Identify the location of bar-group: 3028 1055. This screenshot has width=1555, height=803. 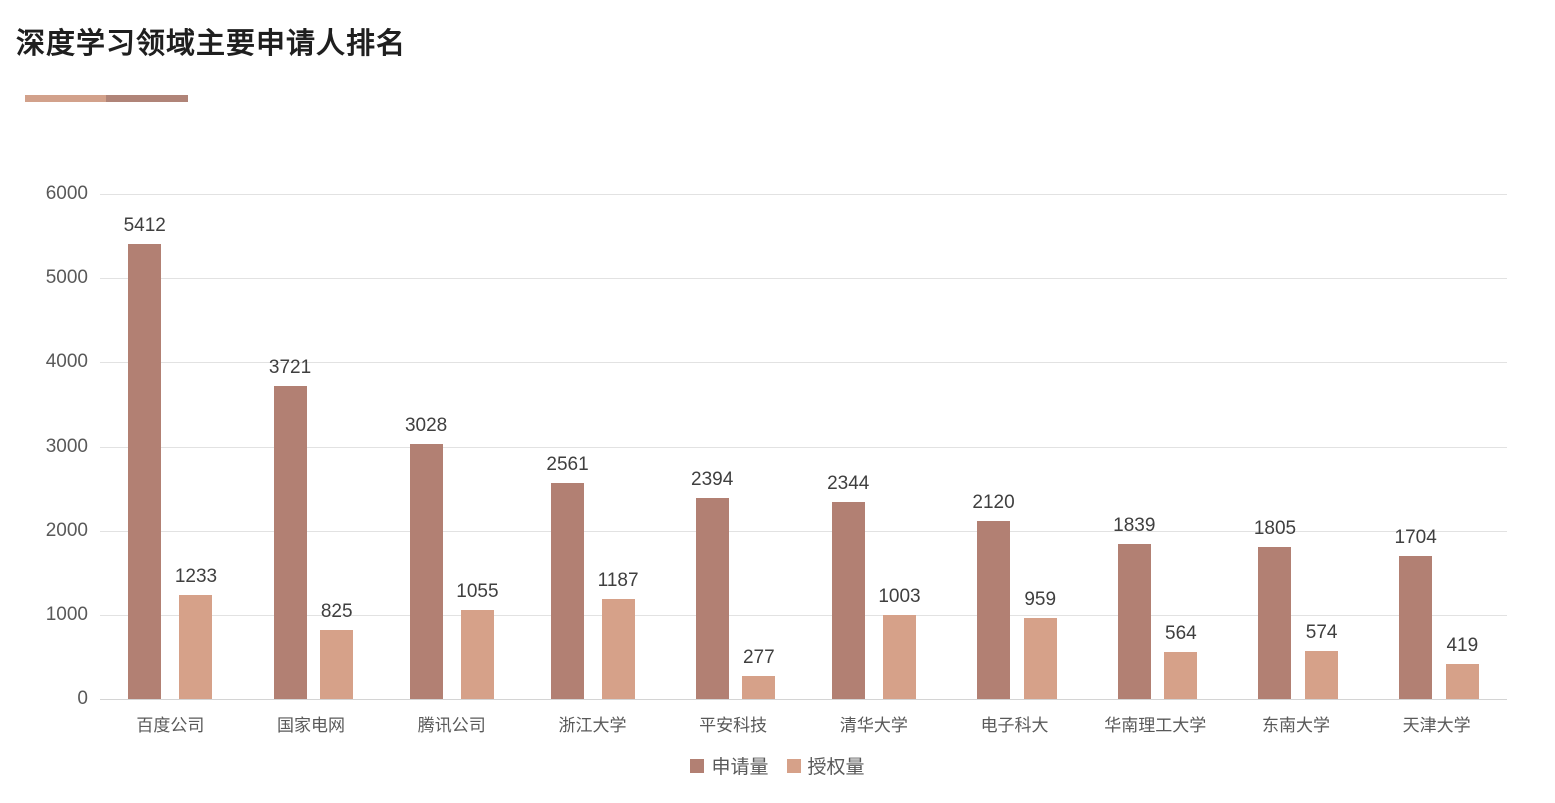
(451, 446).